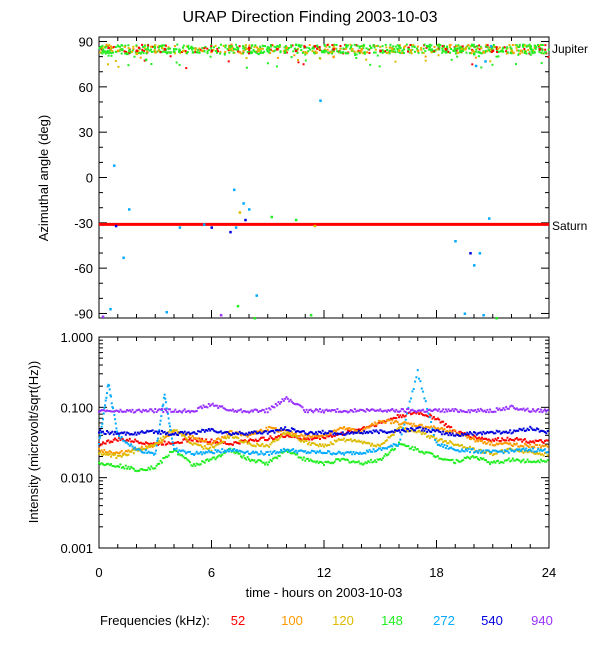 The image size is (600, 650). Describe the element at coordinates (444, 620) in the screenshot. I see `legend-entry-272: 272` at that location.